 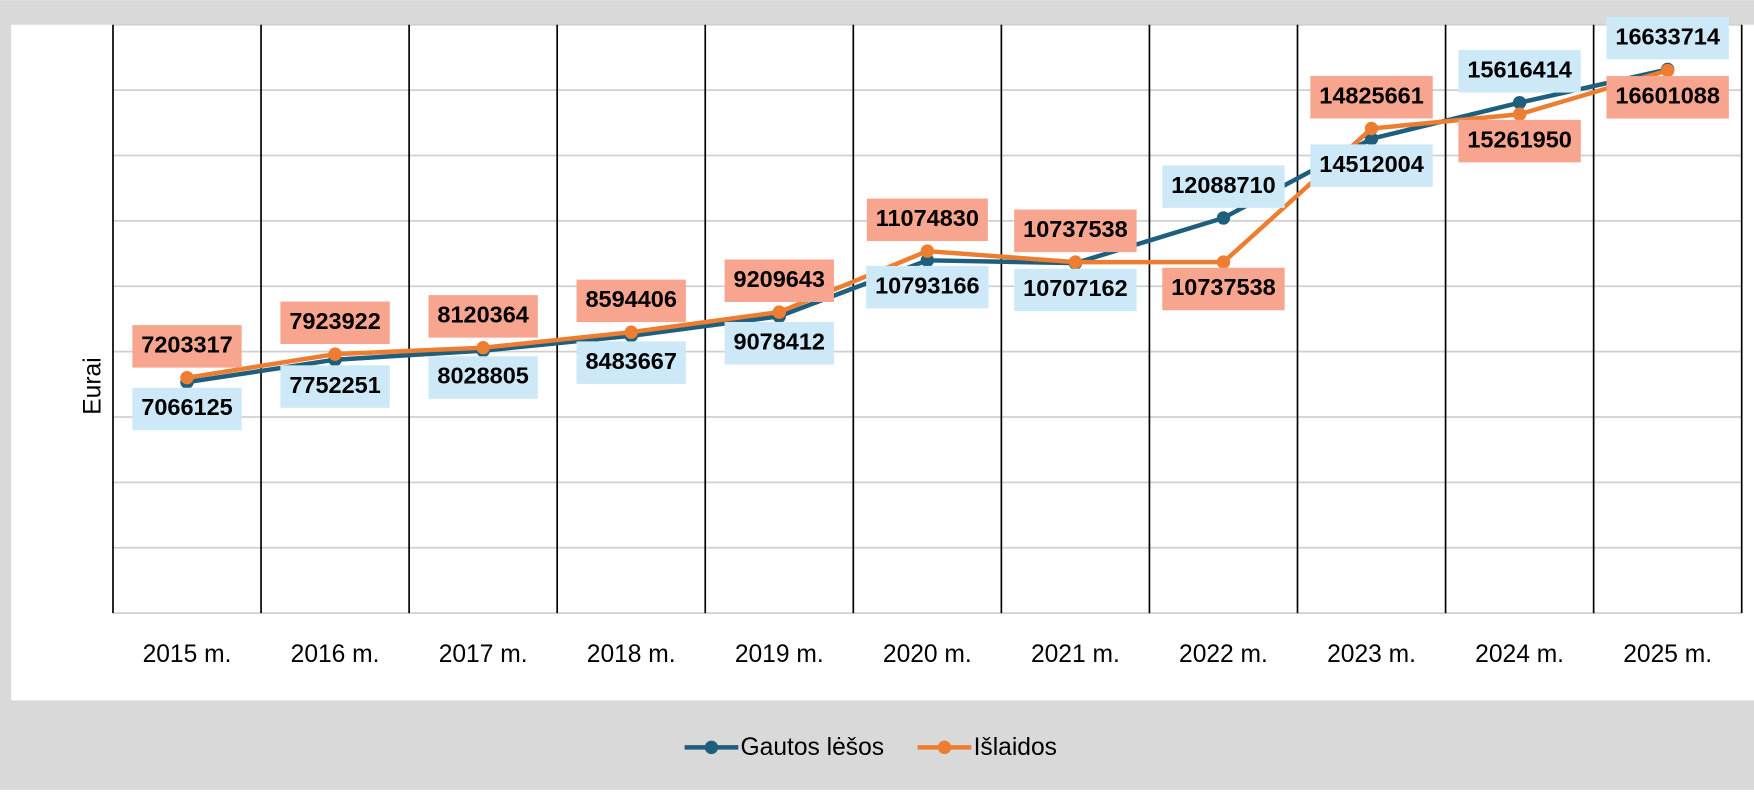 I want to click on data-label: 8483667, so click(x=631, y=362).